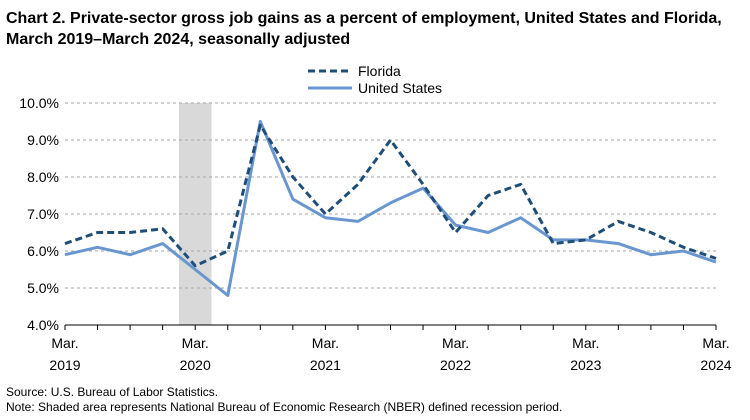 The image size is (750, 420). What do you see at coordinates (112, 392) in the screenshot?
I see `source-note: Source: U.S. Bureau of Labor Statistics.` at bounding box center [112, 392].